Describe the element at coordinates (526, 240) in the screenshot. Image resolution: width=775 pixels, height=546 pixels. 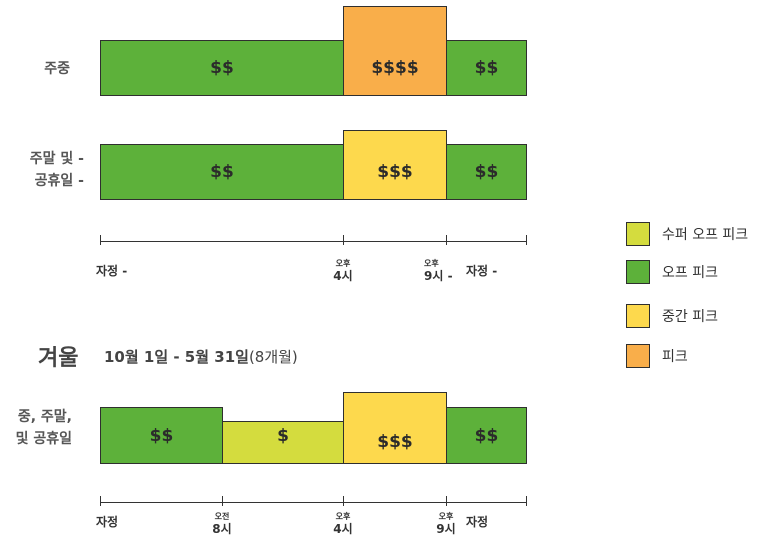
I see `summer-tick-midnight-end` at that location.